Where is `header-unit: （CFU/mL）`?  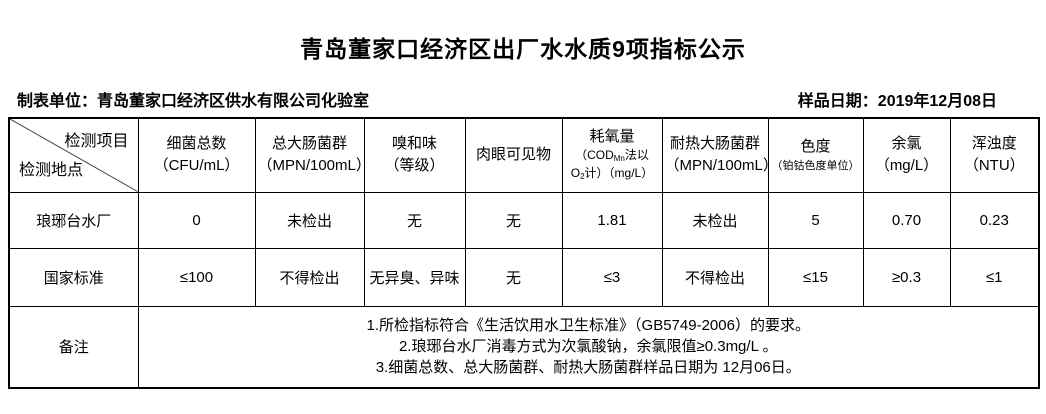
header-unit: （CFU/mL） is located at coordinates (196, 166).